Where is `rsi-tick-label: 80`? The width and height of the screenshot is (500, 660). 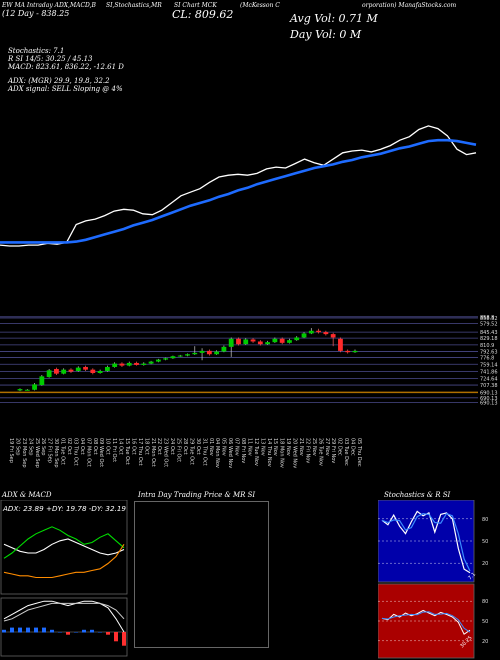
rsi-tick-label: 80 is located at coordinates (485, 602).